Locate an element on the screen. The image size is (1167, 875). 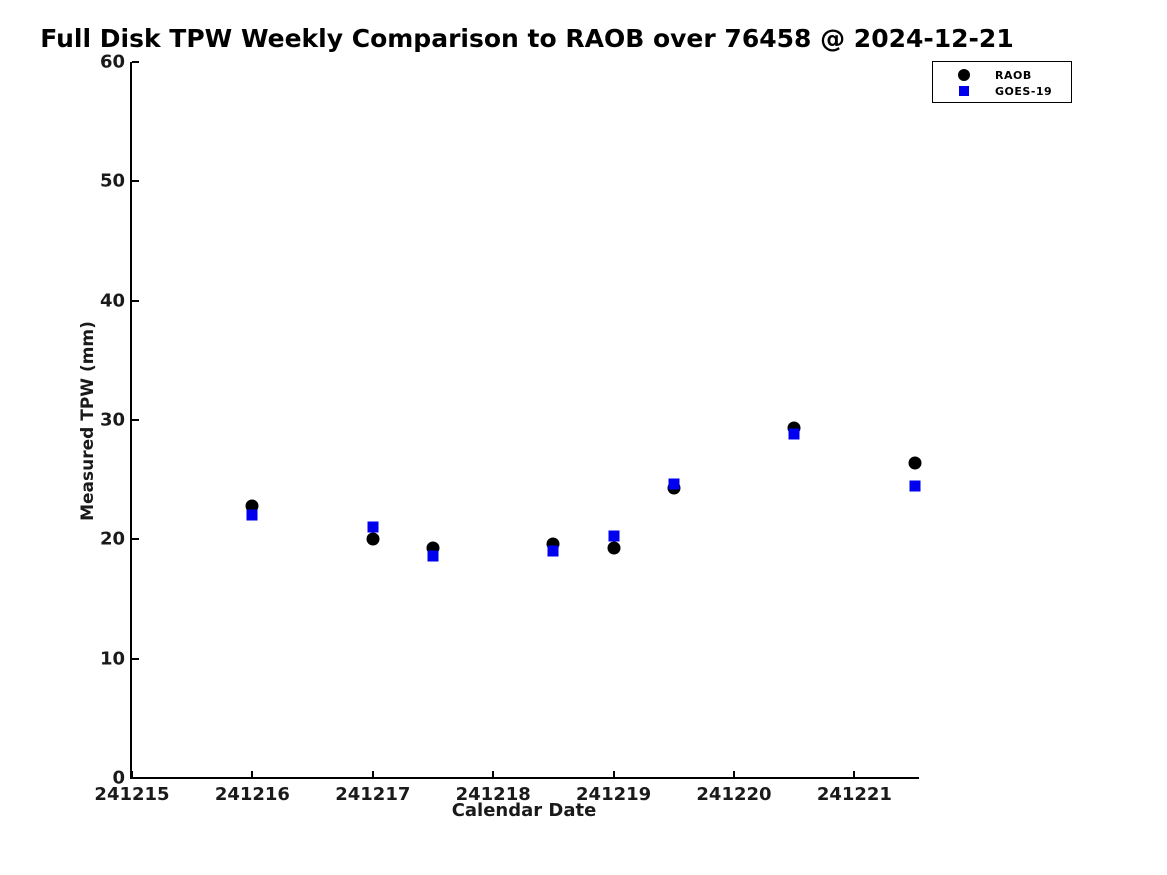
y-axis-title: Measured TPW (mm) is located at coordinates (88, 421).